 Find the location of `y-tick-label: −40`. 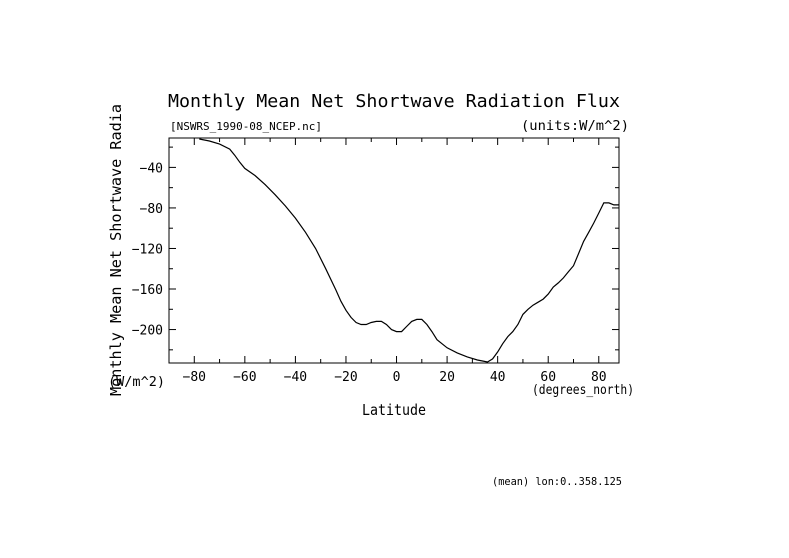

y-tick-label: −40 is located at coordinates (151, 168).